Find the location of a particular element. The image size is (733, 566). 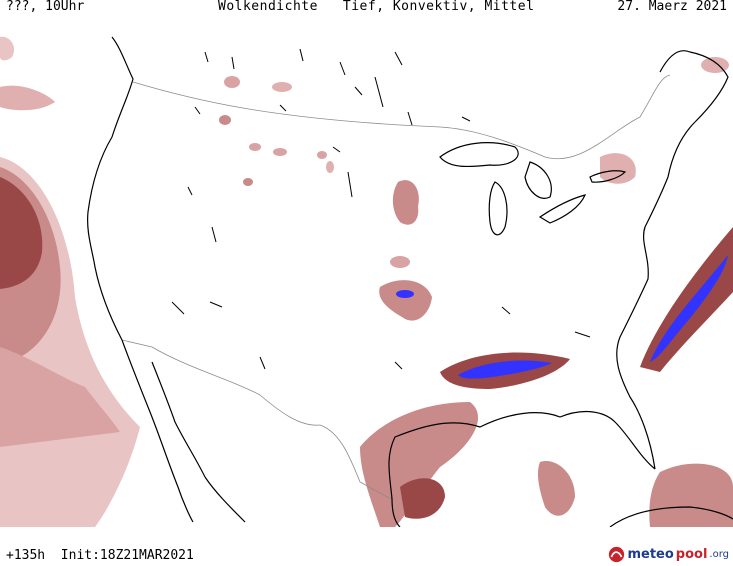

cloud-mexico-patch is located at coordinates (422, 498).